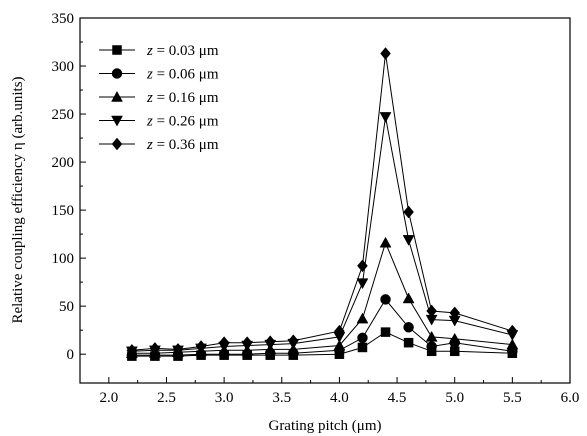  I want to click on y-tick-label: 100, so click(63, 259).